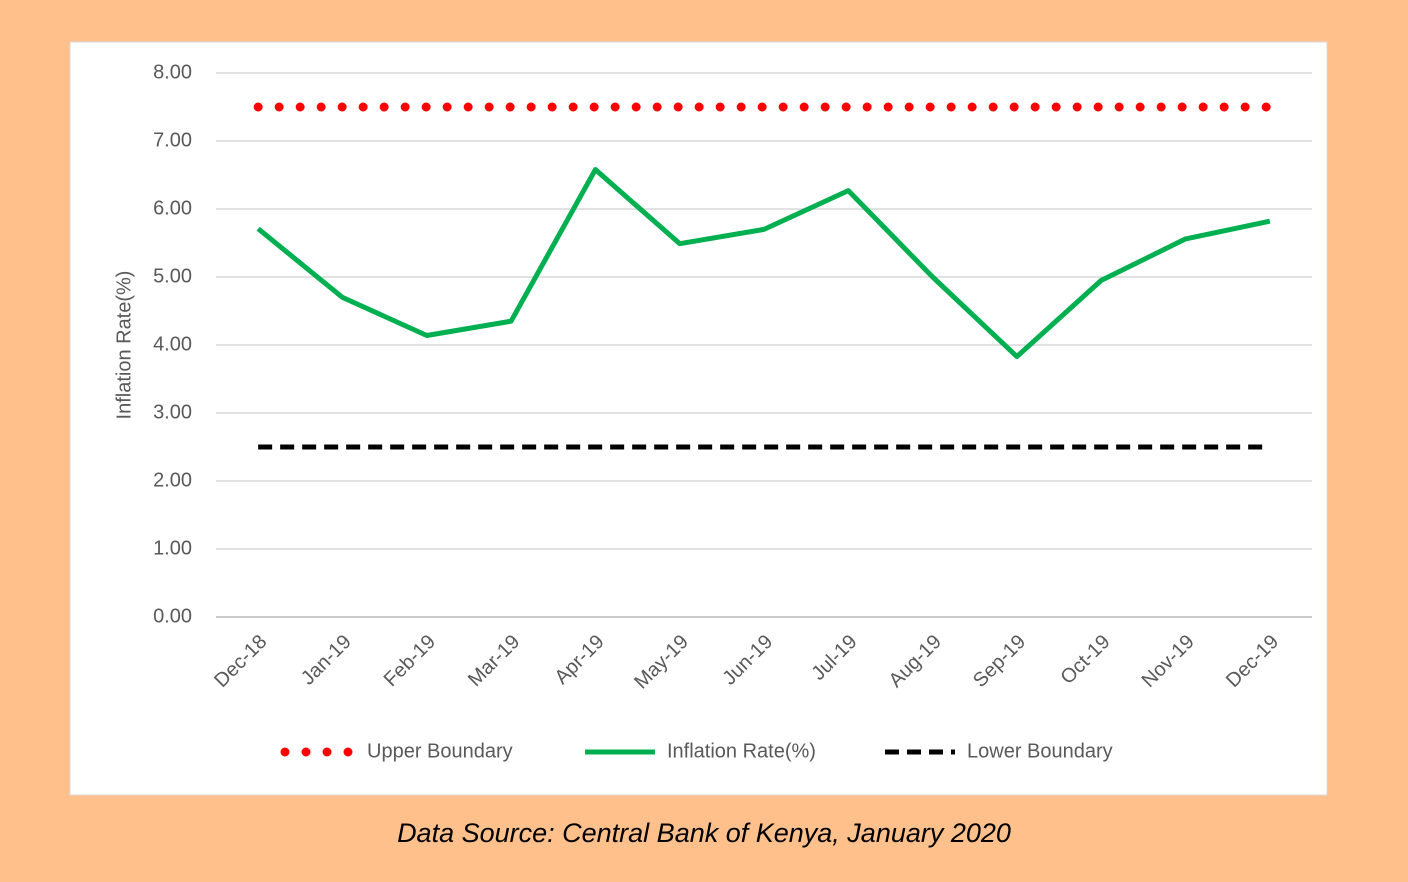 Image resolution: width=1408 pixels, height=882 pixels. Describe the element at coordinates (440, 751) in the screenshot. I see `legend-label: Upper Boundary` at that location.